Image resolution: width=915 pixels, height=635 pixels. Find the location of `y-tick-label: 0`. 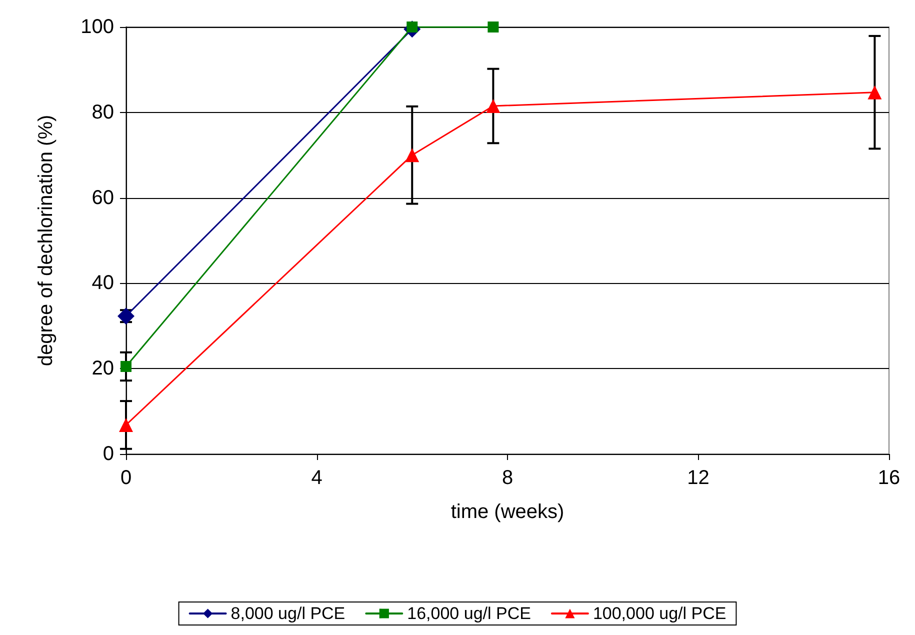

y-tick-label: 0 is located at coordinates (108, 454).